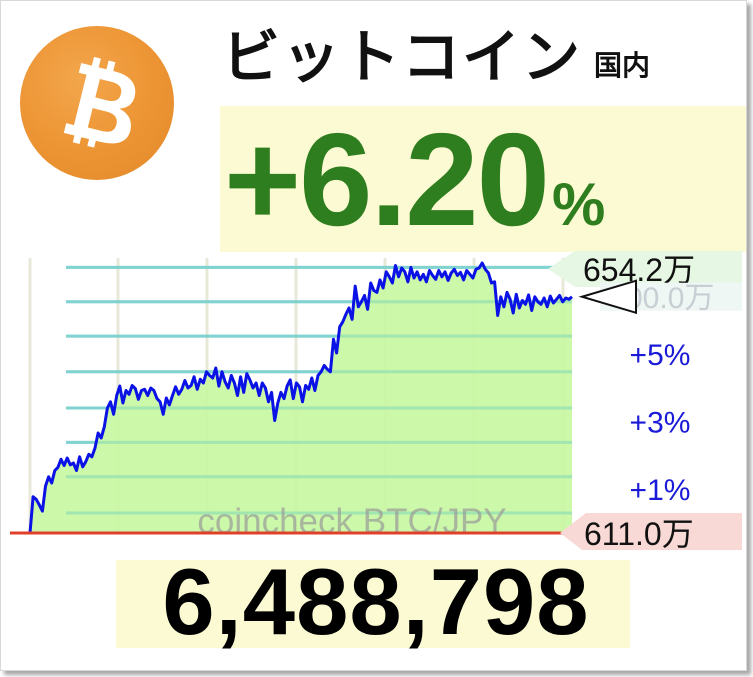 The image size is (753, 677). I want to click on price-highlight, so click(373, 604).